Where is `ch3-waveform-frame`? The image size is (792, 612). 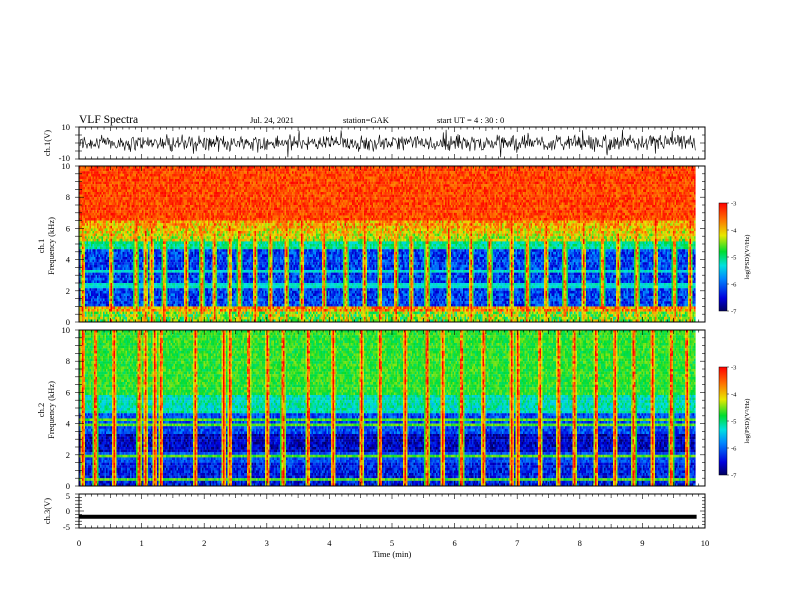 ch3-waveform-frame is located at coordinates (392, 511).